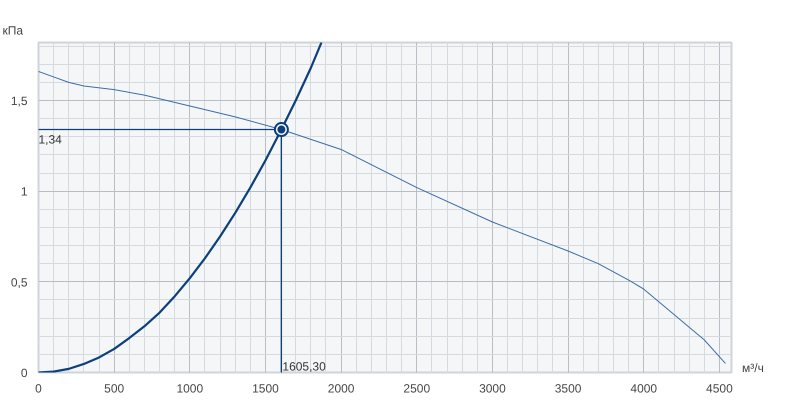 The image size is (796, 405). What do you see at coordinates (568, 389) in the screenshot?
I see `x-tick-label: 3500` at bounding box center [568, 389].